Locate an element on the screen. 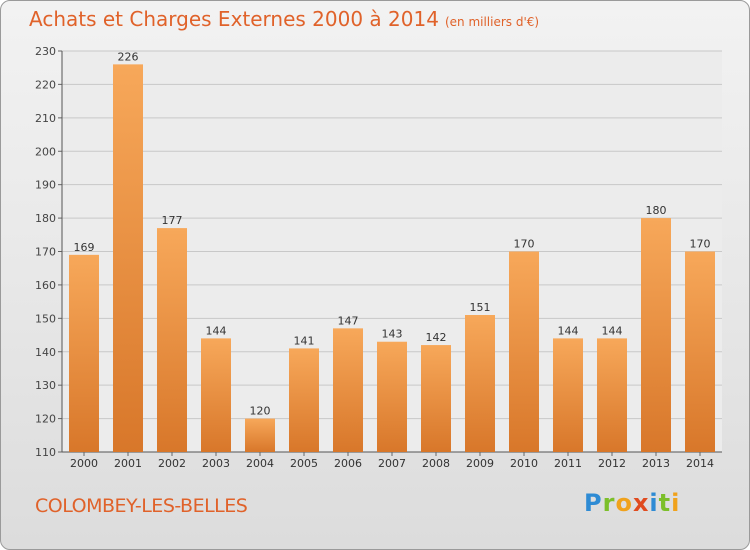  data-label: 151 is located at coordinates (480, 307).